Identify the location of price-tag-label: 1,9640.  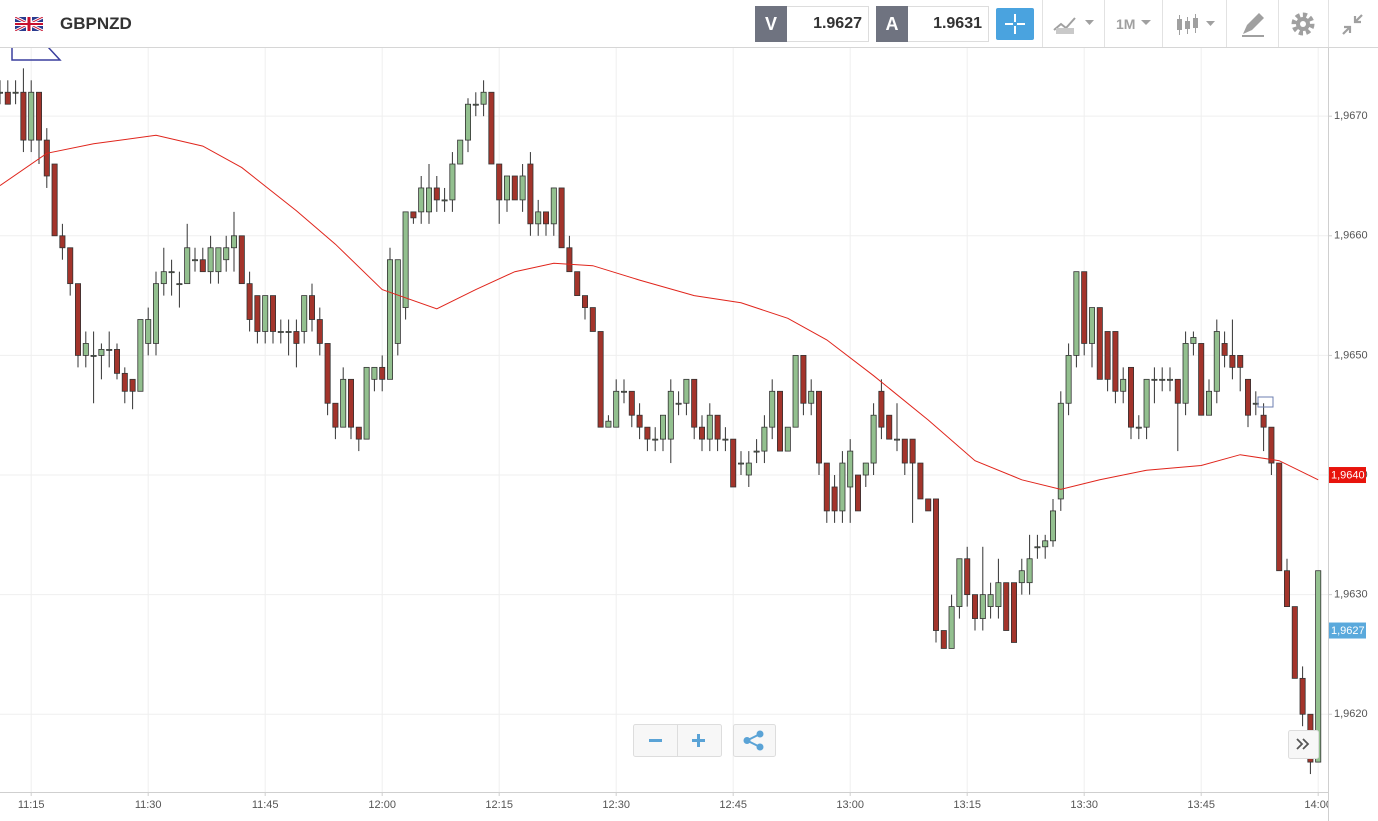
(1348, 475).